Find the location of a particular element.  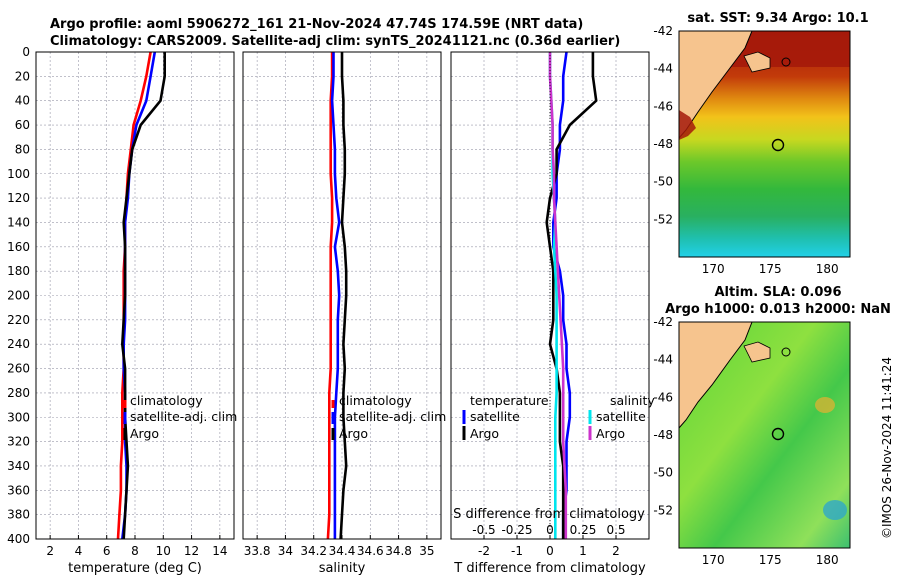

x-top-tick-label: 0 is located at coordinates (550, 530).